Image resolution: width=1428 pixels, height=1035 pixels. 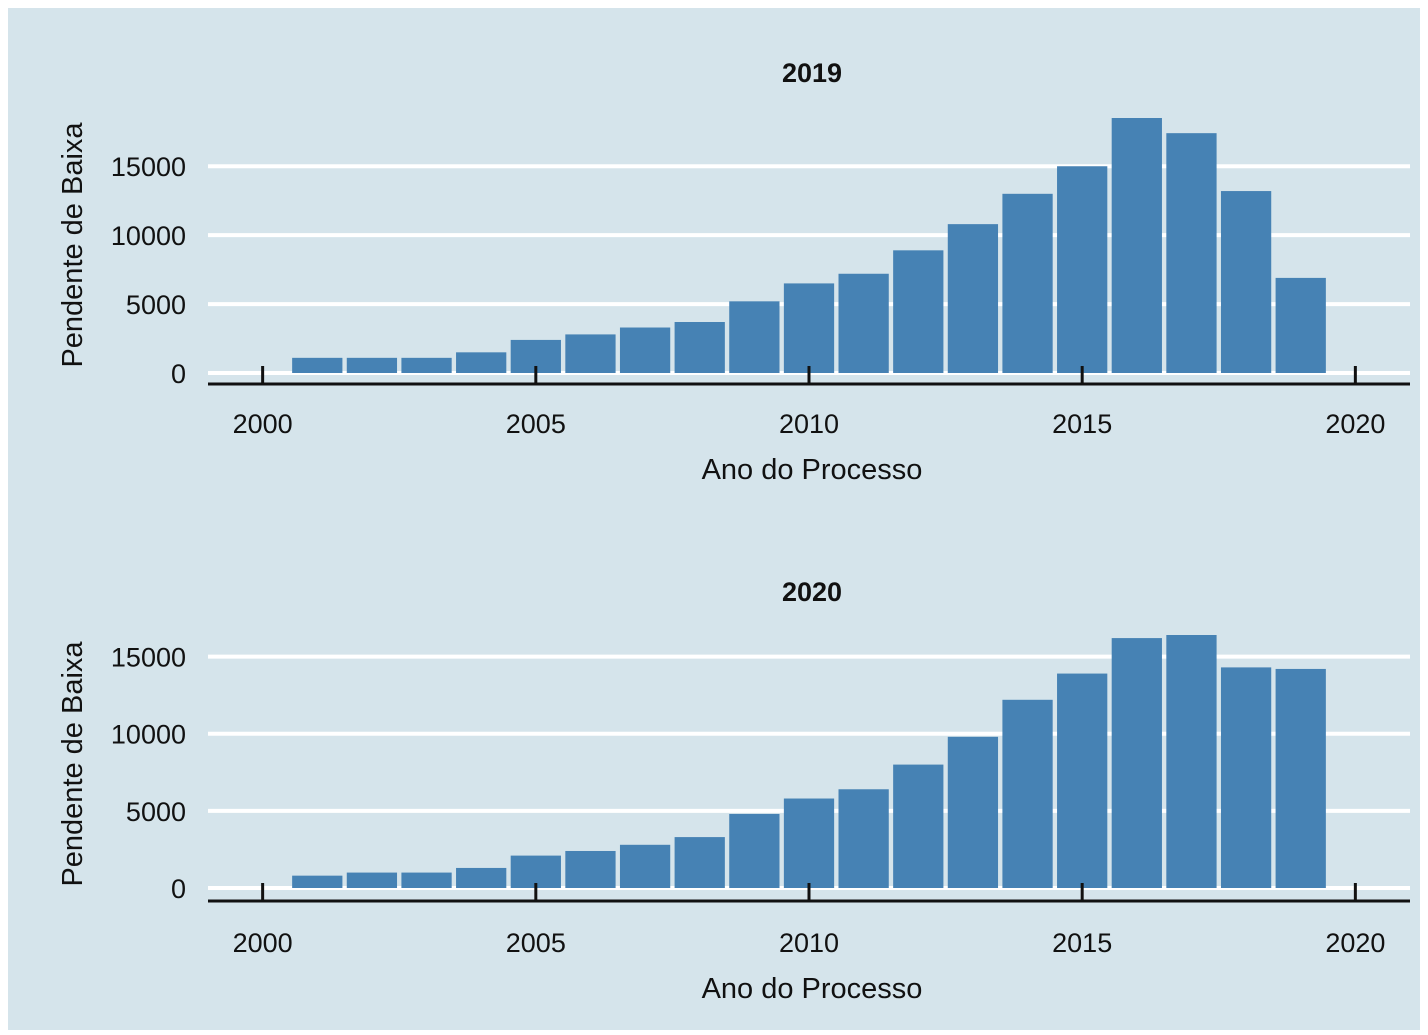 What do you see at coordinates (812, 592) in the screenshot?
I see `chart-title: 2020` at bounding box center [812, 592].